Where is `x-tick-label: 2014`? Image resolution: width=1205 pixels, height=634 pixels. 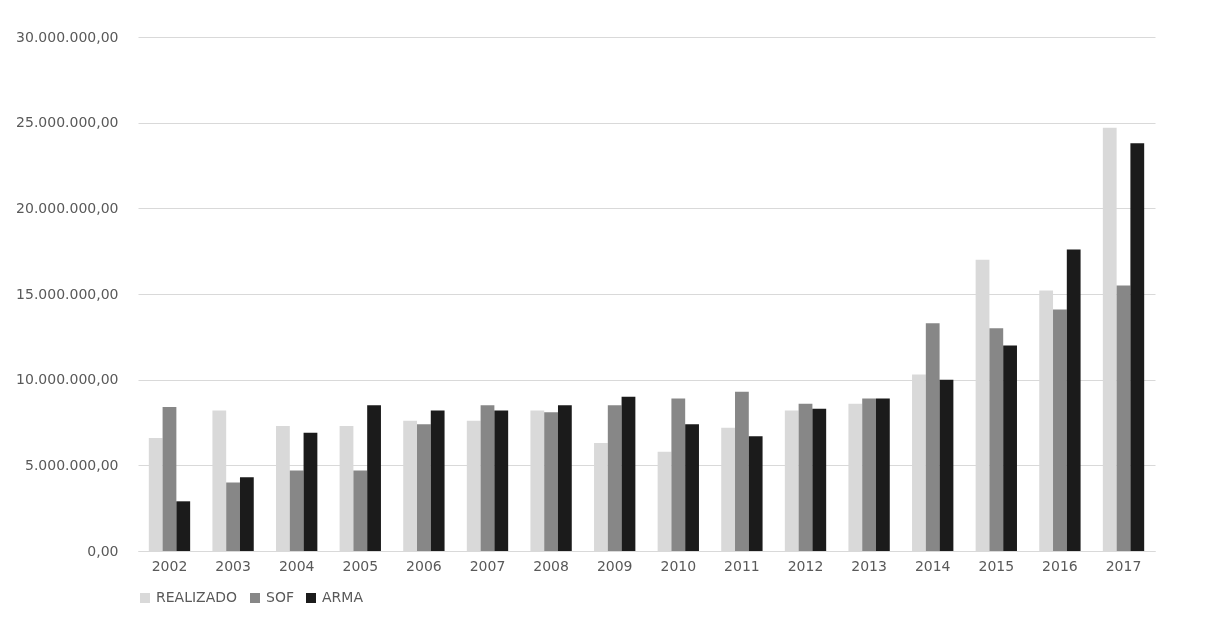 x-tick-label: 2014 is located at coordinates (932, 565).